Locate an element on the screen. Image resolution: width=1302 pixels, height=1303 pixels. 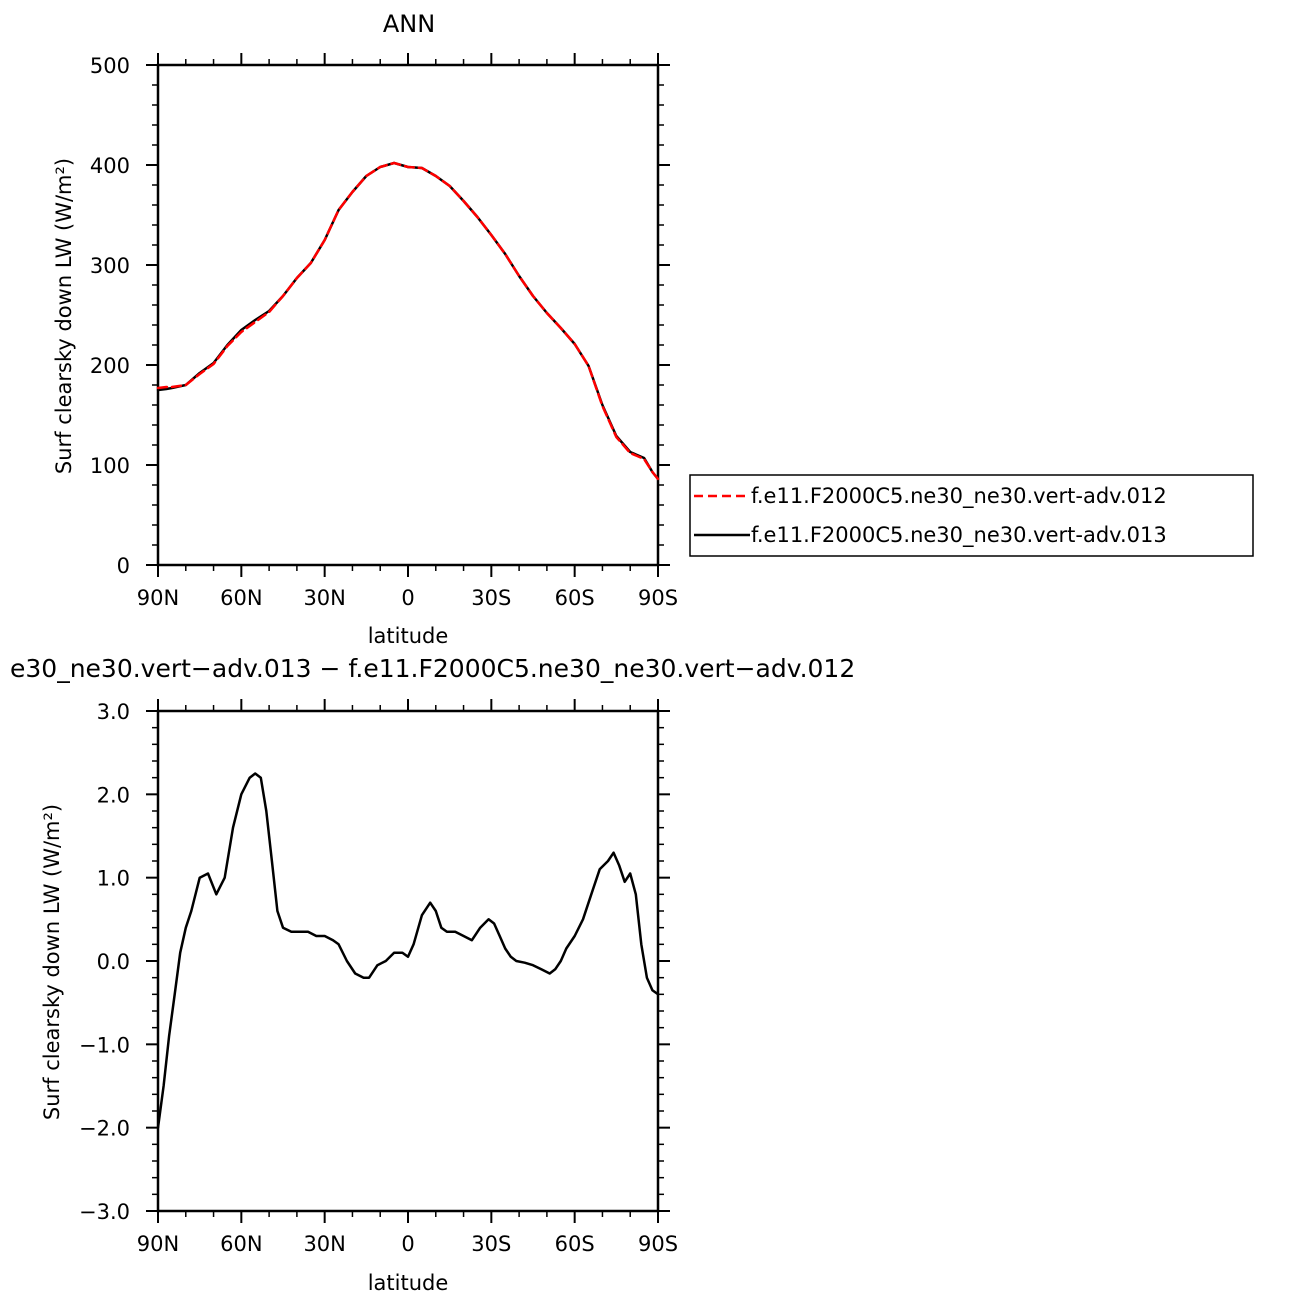
top-y-tick-label: 0 is located at coordinates (123, 566).